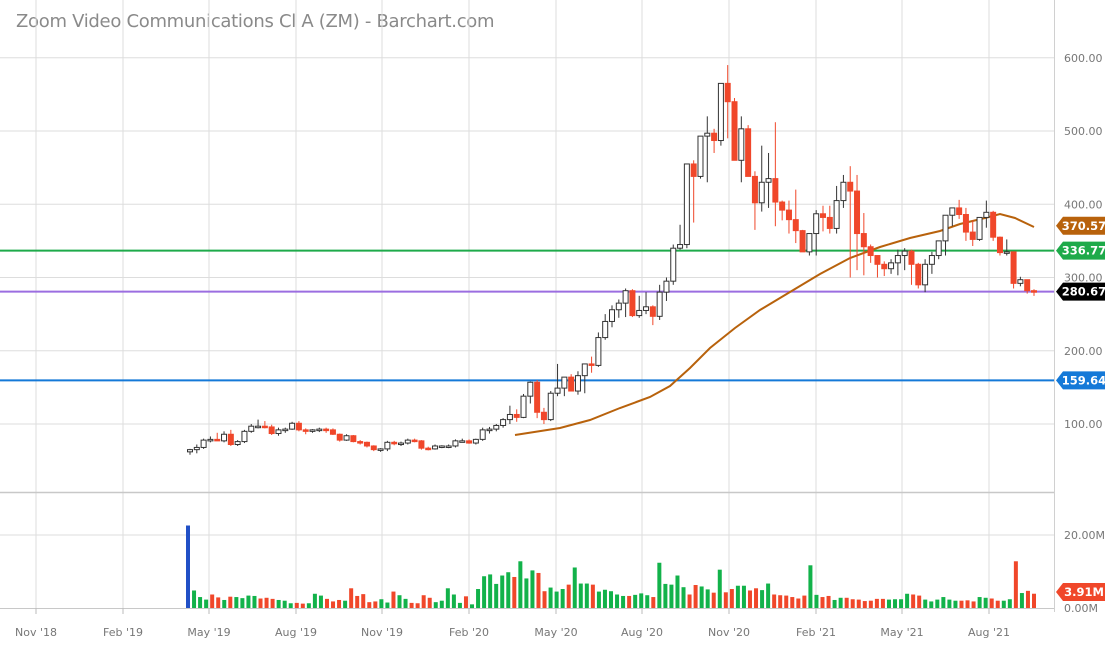  Describe the element at coordinates (1084, 292) in the screenshot. I see `svg-text: 280.67` at that location.